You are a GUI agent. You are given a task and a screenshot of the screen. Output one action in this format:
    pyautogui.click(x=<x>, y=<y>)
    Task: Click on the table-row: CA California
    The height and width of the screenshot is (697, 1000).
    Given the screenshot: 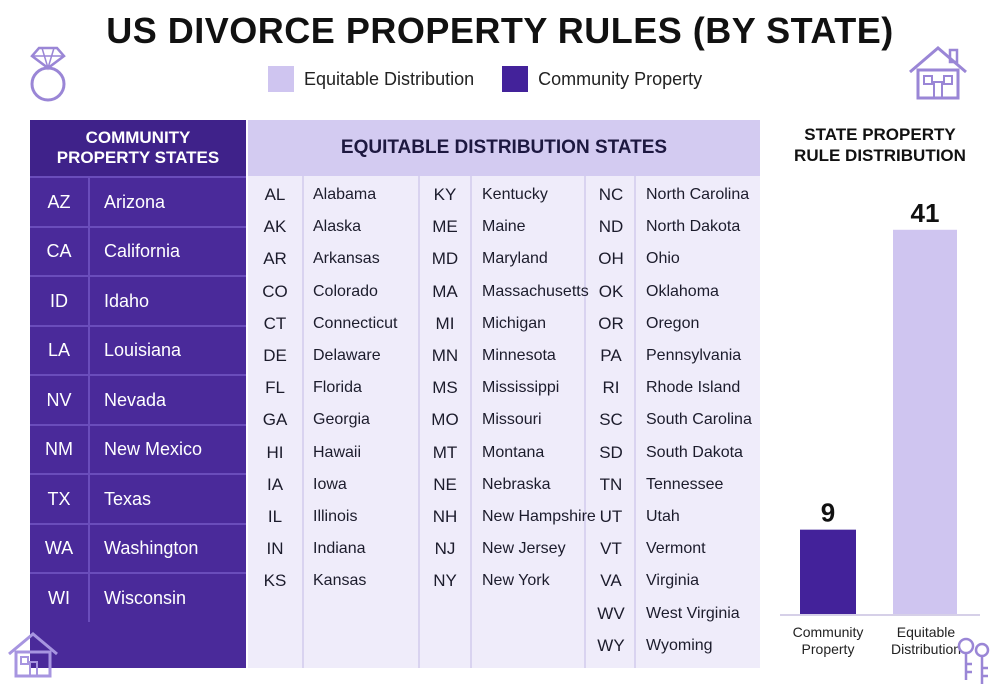 What is the action you would take?
    pyautogui.click(x=138, y=250)
    